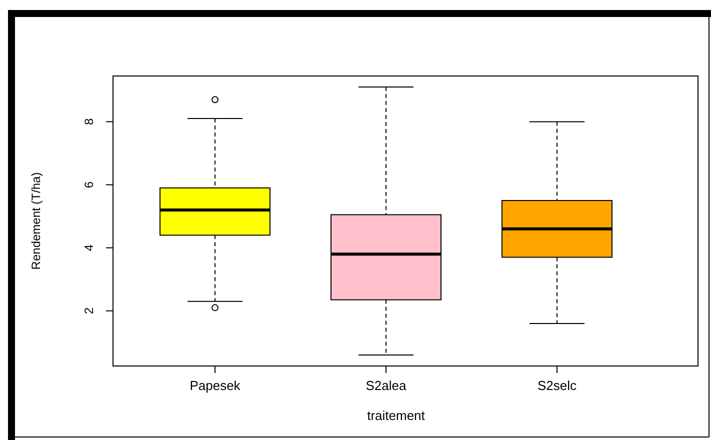  What do you see at coordinates (215, 385) in the screenshot?
I see `x-tick-label: Papesek` at bounding box center [215, 385].